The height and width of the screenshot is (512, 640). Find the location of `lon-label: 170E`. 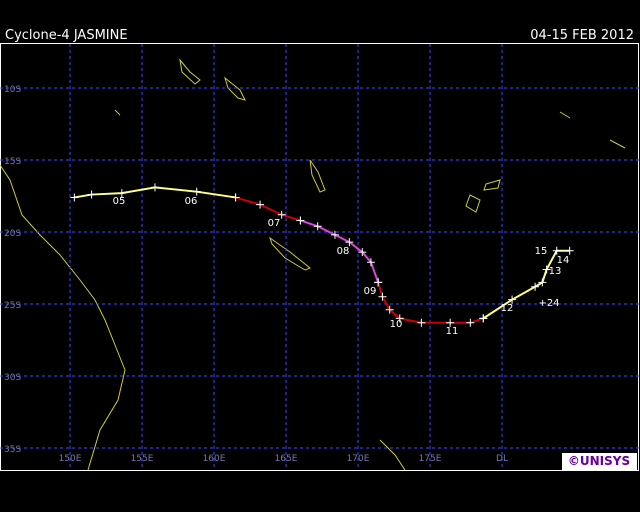

lon-label: 170E is located at coordinates (358, 459).